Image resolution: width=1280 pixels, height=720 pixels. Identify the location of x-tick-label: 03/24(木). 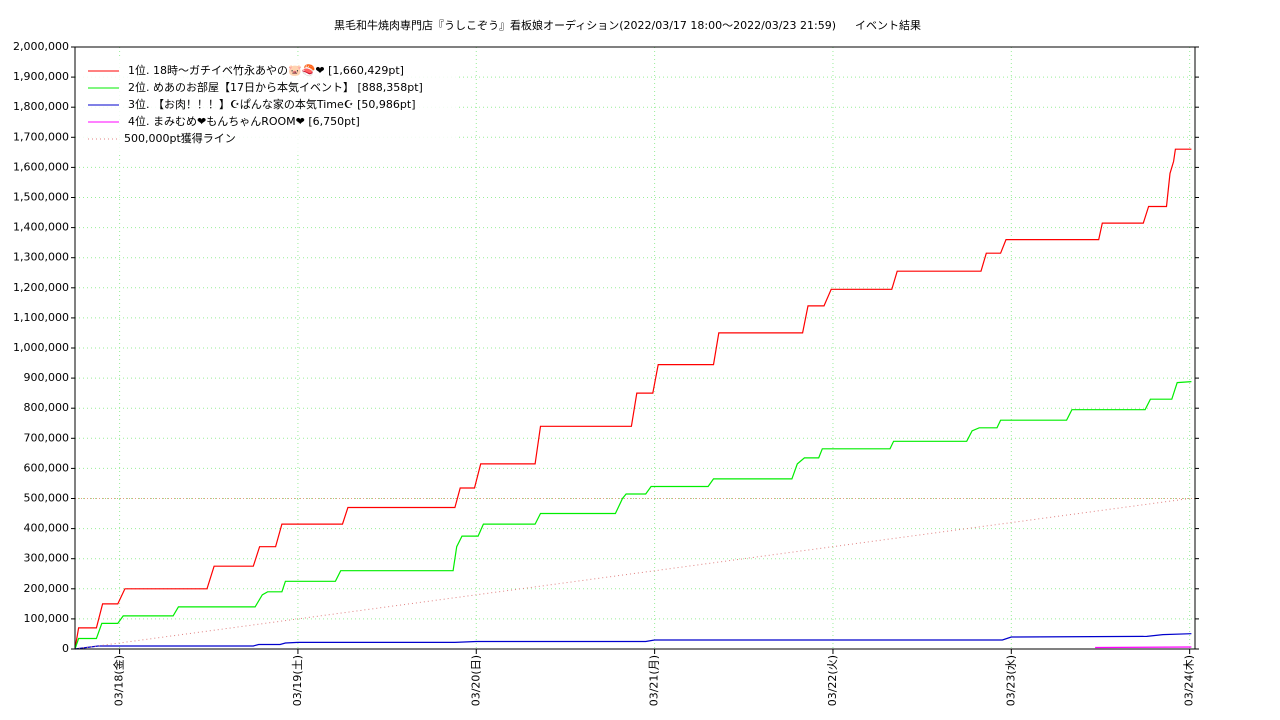
(1189, 680).